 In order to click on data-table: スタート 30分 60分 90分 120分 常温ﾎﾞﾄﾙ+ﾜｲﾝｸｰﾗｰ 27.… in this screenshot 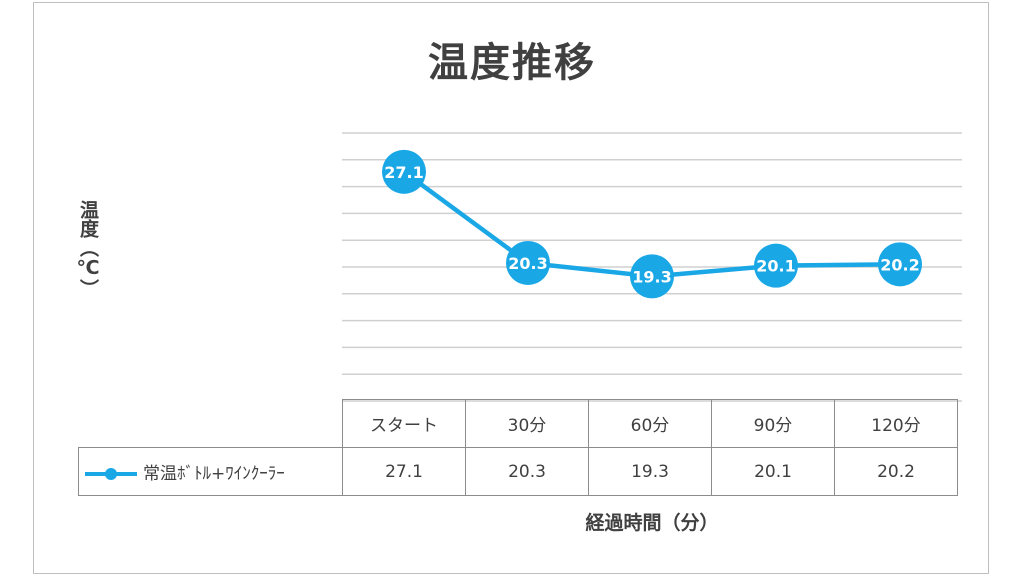, I will do `click(518, 447)`.